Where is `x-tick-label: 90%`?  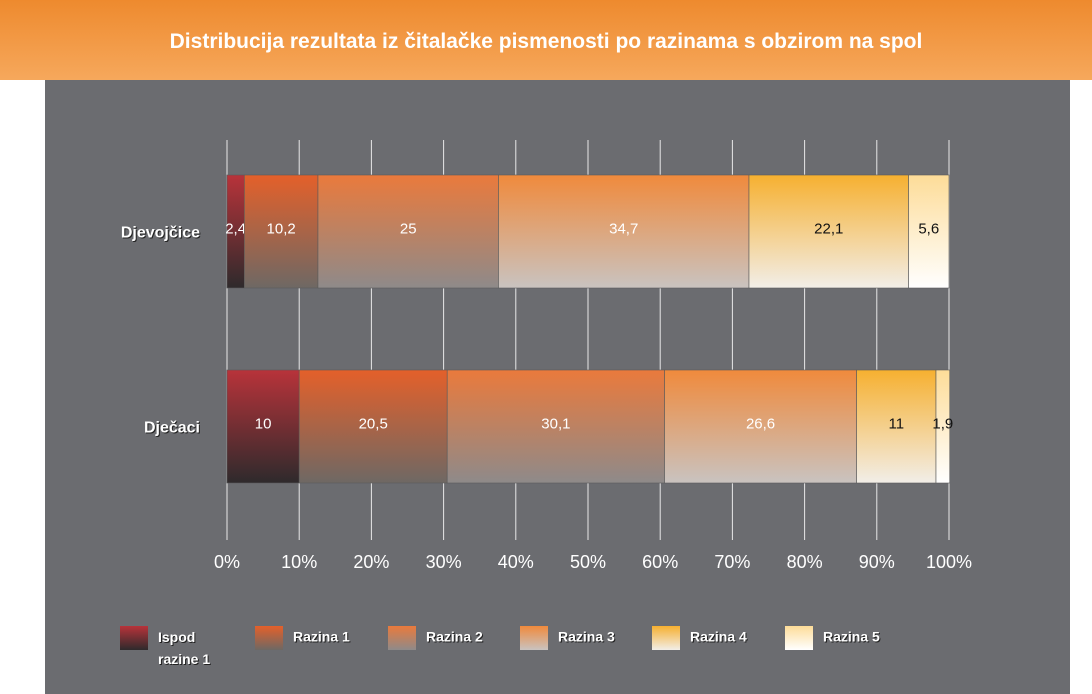 x-tick-label: 90% is located at coordinates (877, 562).